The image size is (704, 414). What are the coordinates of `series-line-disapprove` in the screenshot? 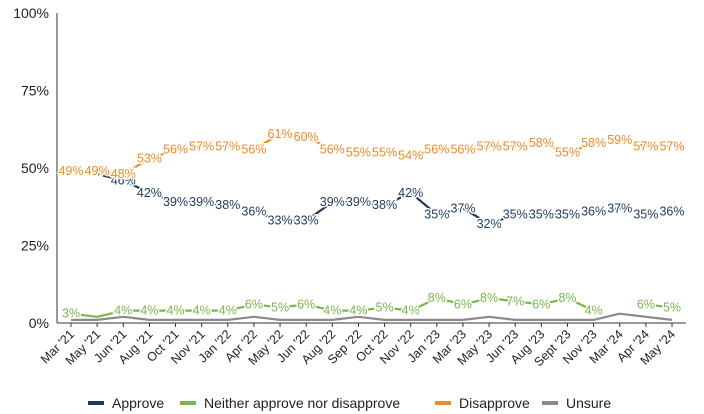 It's located at (371, 154).